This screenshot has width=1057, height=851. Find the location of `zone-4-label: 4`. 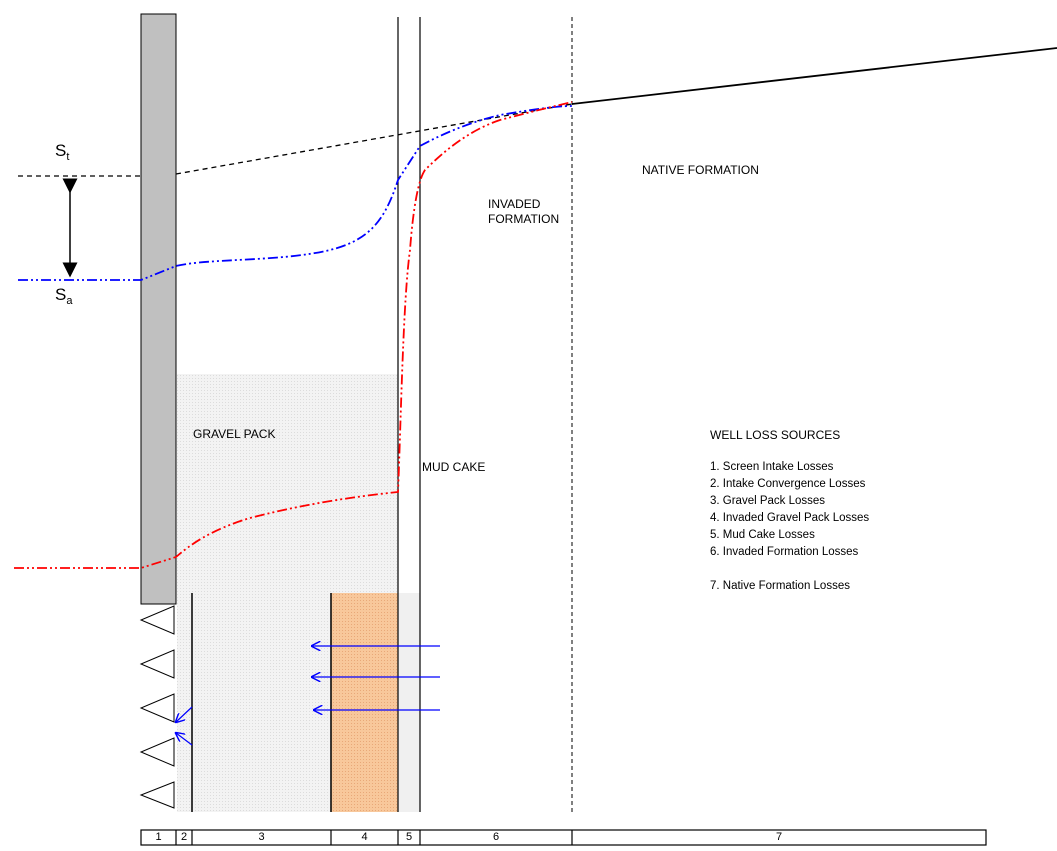

zone-4-label: 4 is located at coordinates (364, 837).